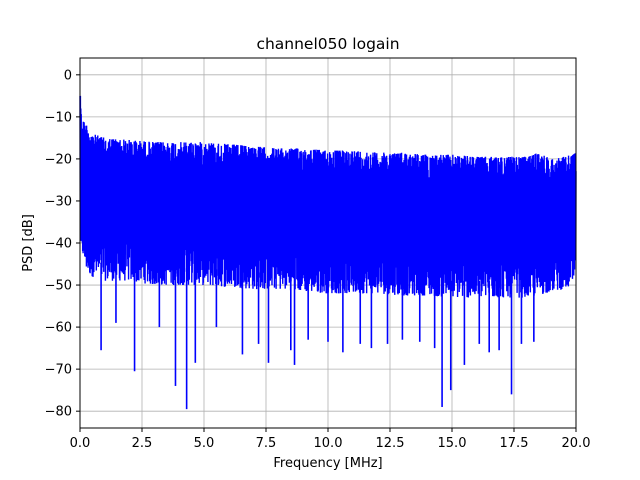 This screenshot has width=640, height=480. I want to click on x-tick-label: 15.0, so click(452, 443).